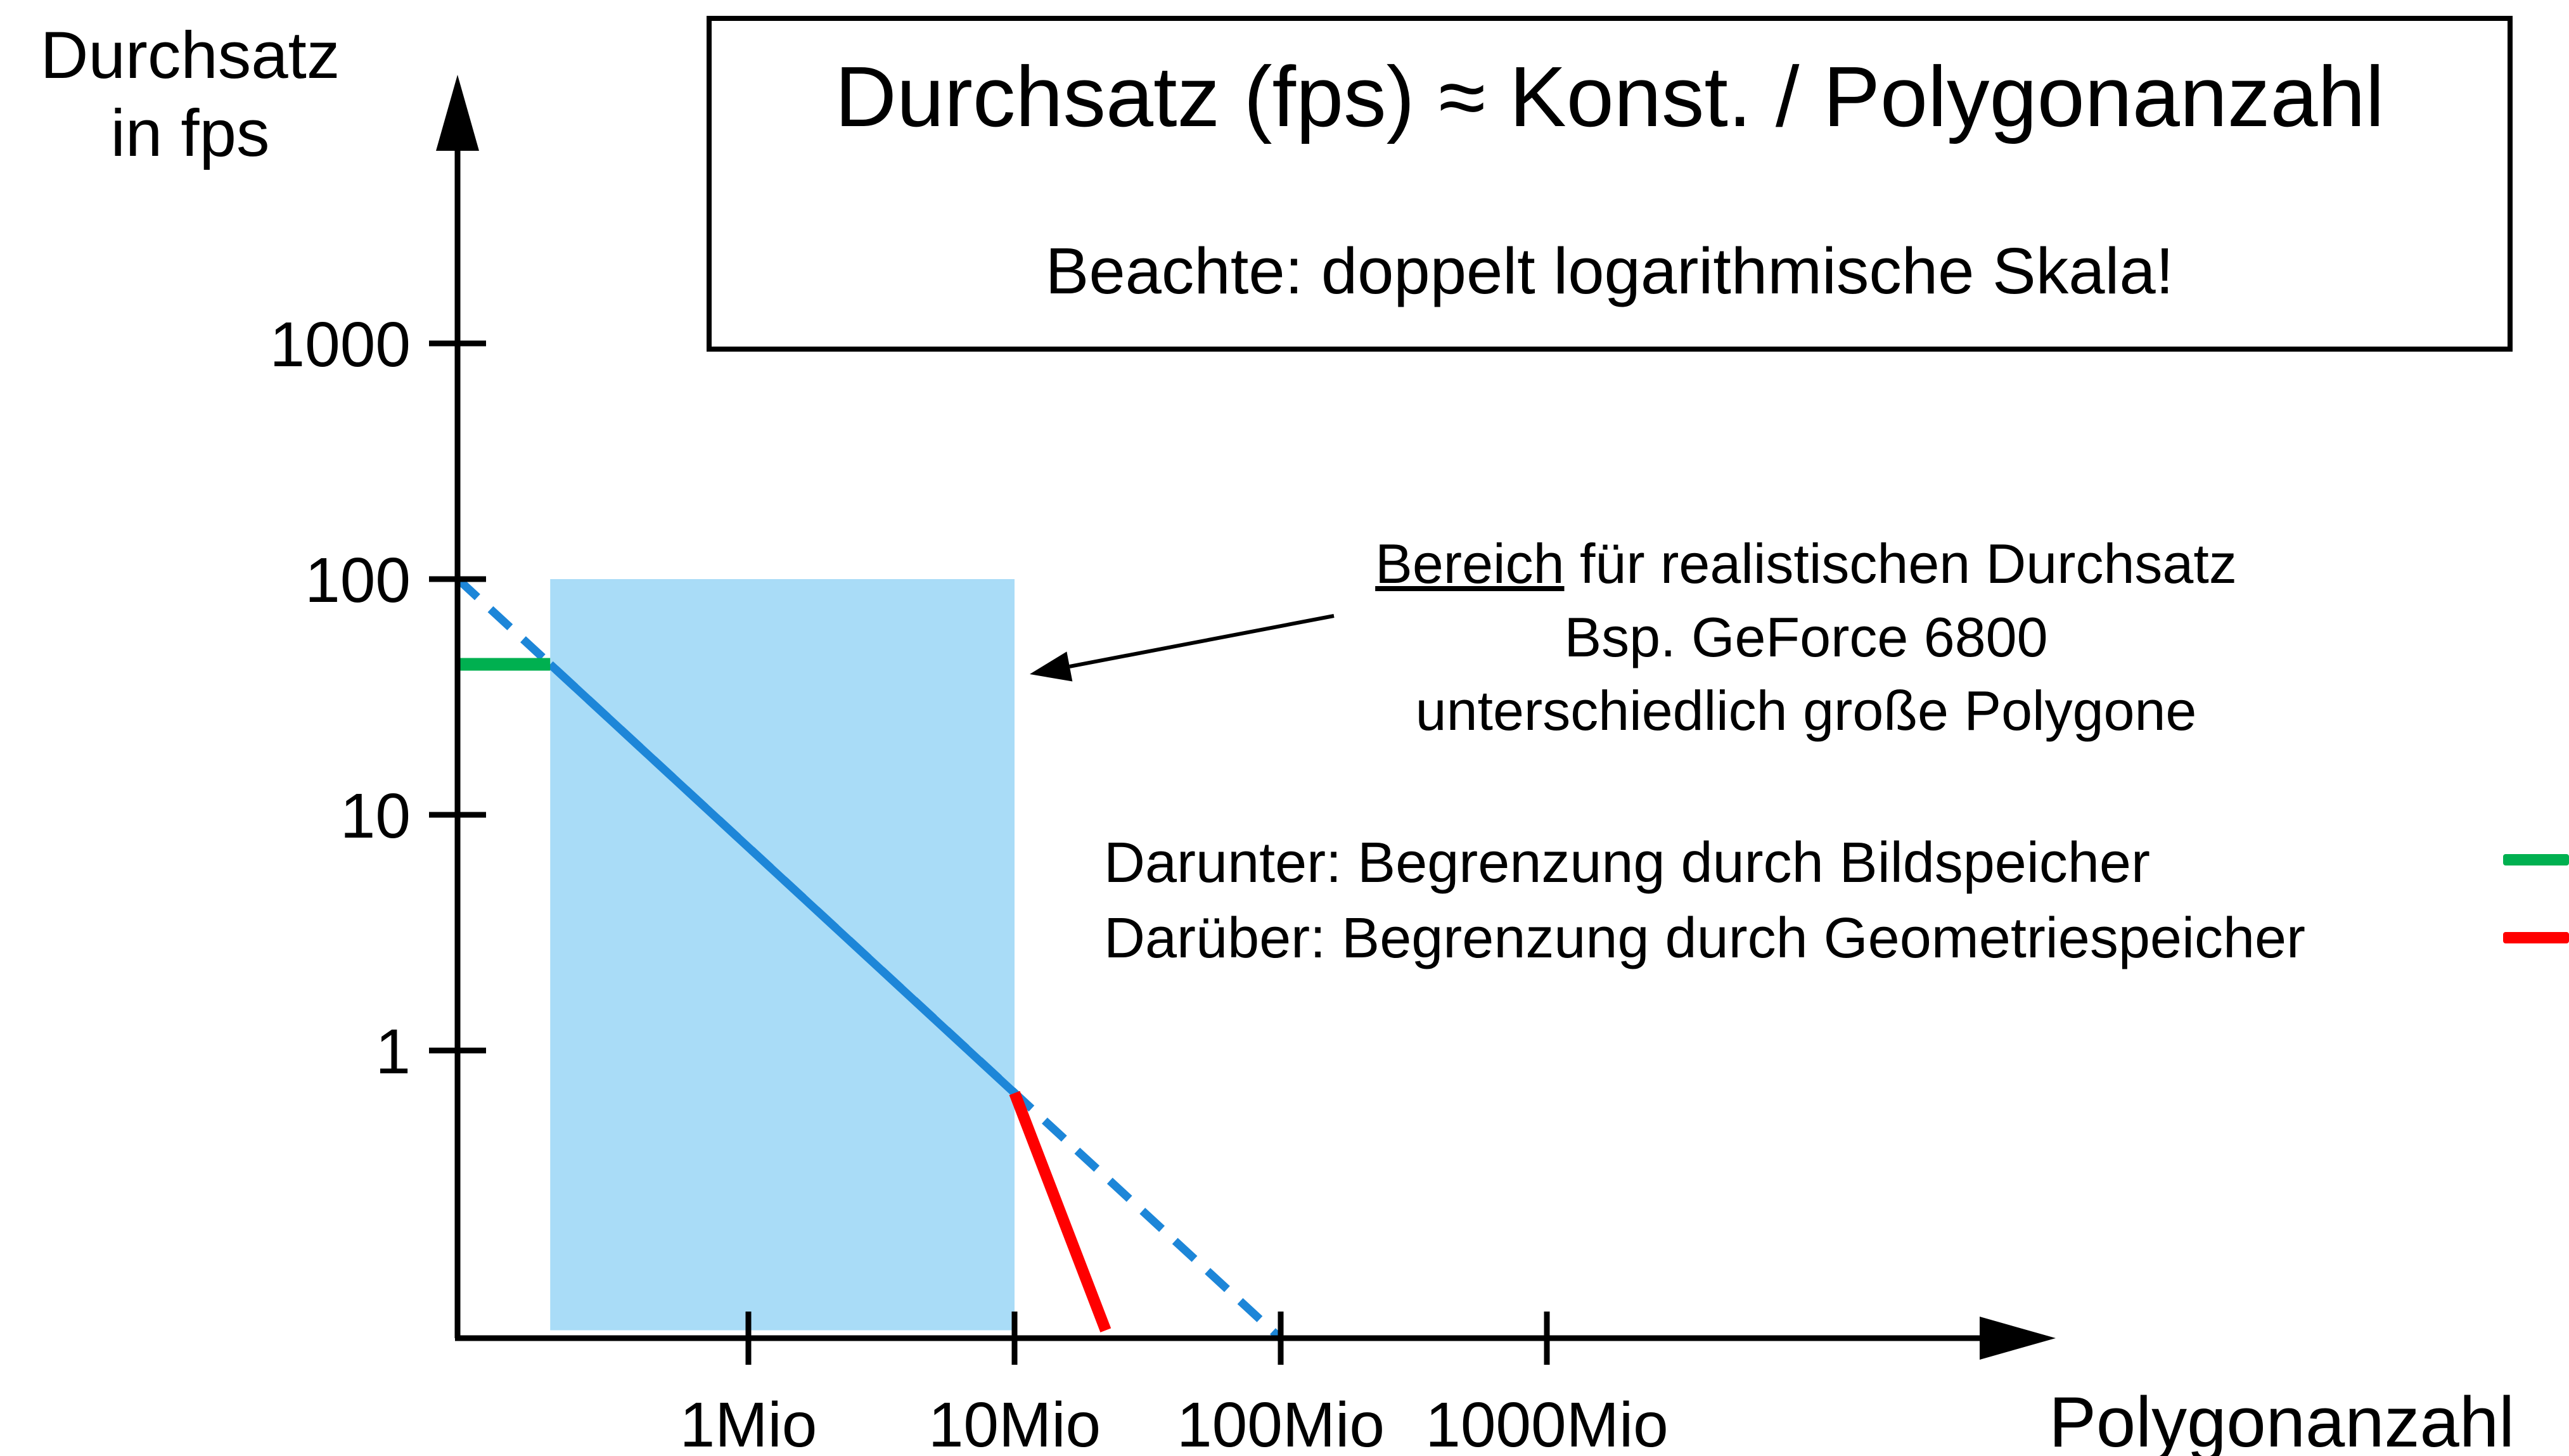 This screenshot has width=2569, height=1456. What do you see at coordinates (1281, 1422) in the screenshot?
I see `x-tick-label-100Mio: 100Mio` at bounding box center [1281, 1422].